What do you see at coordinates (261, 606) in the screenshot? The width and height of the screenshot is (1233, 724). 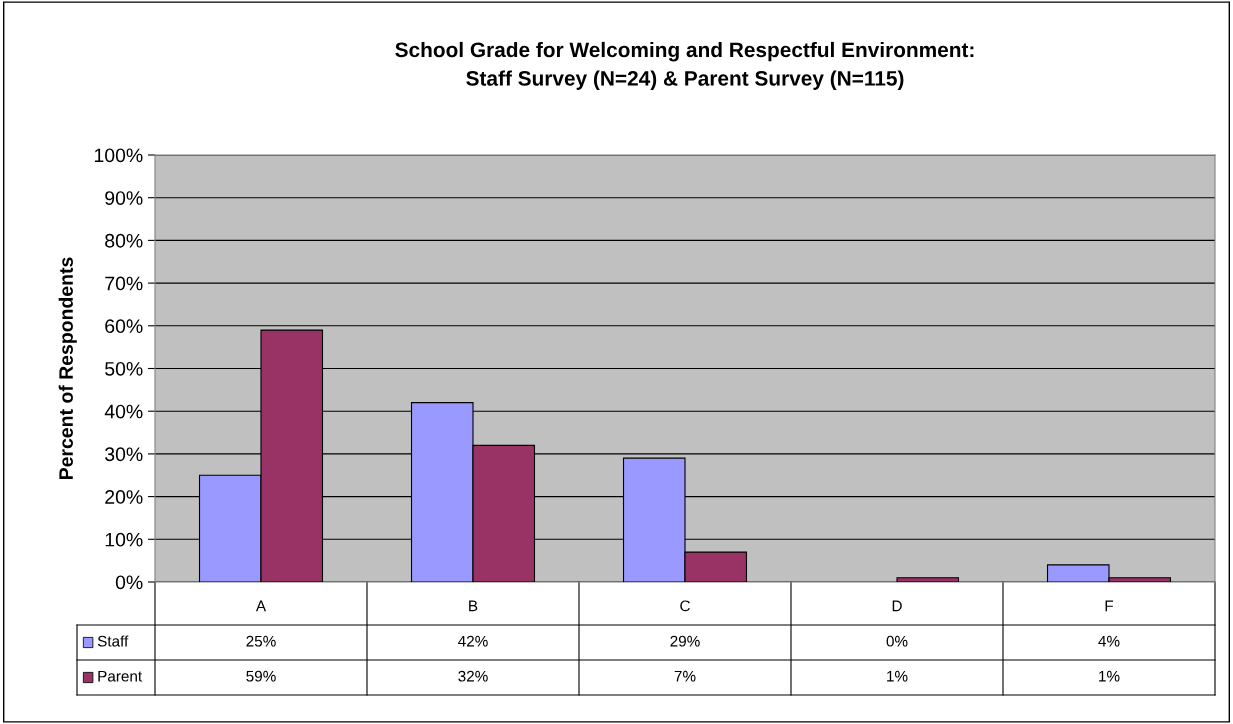 I see `x-tick-label: A` at bounding box center [261, 606].